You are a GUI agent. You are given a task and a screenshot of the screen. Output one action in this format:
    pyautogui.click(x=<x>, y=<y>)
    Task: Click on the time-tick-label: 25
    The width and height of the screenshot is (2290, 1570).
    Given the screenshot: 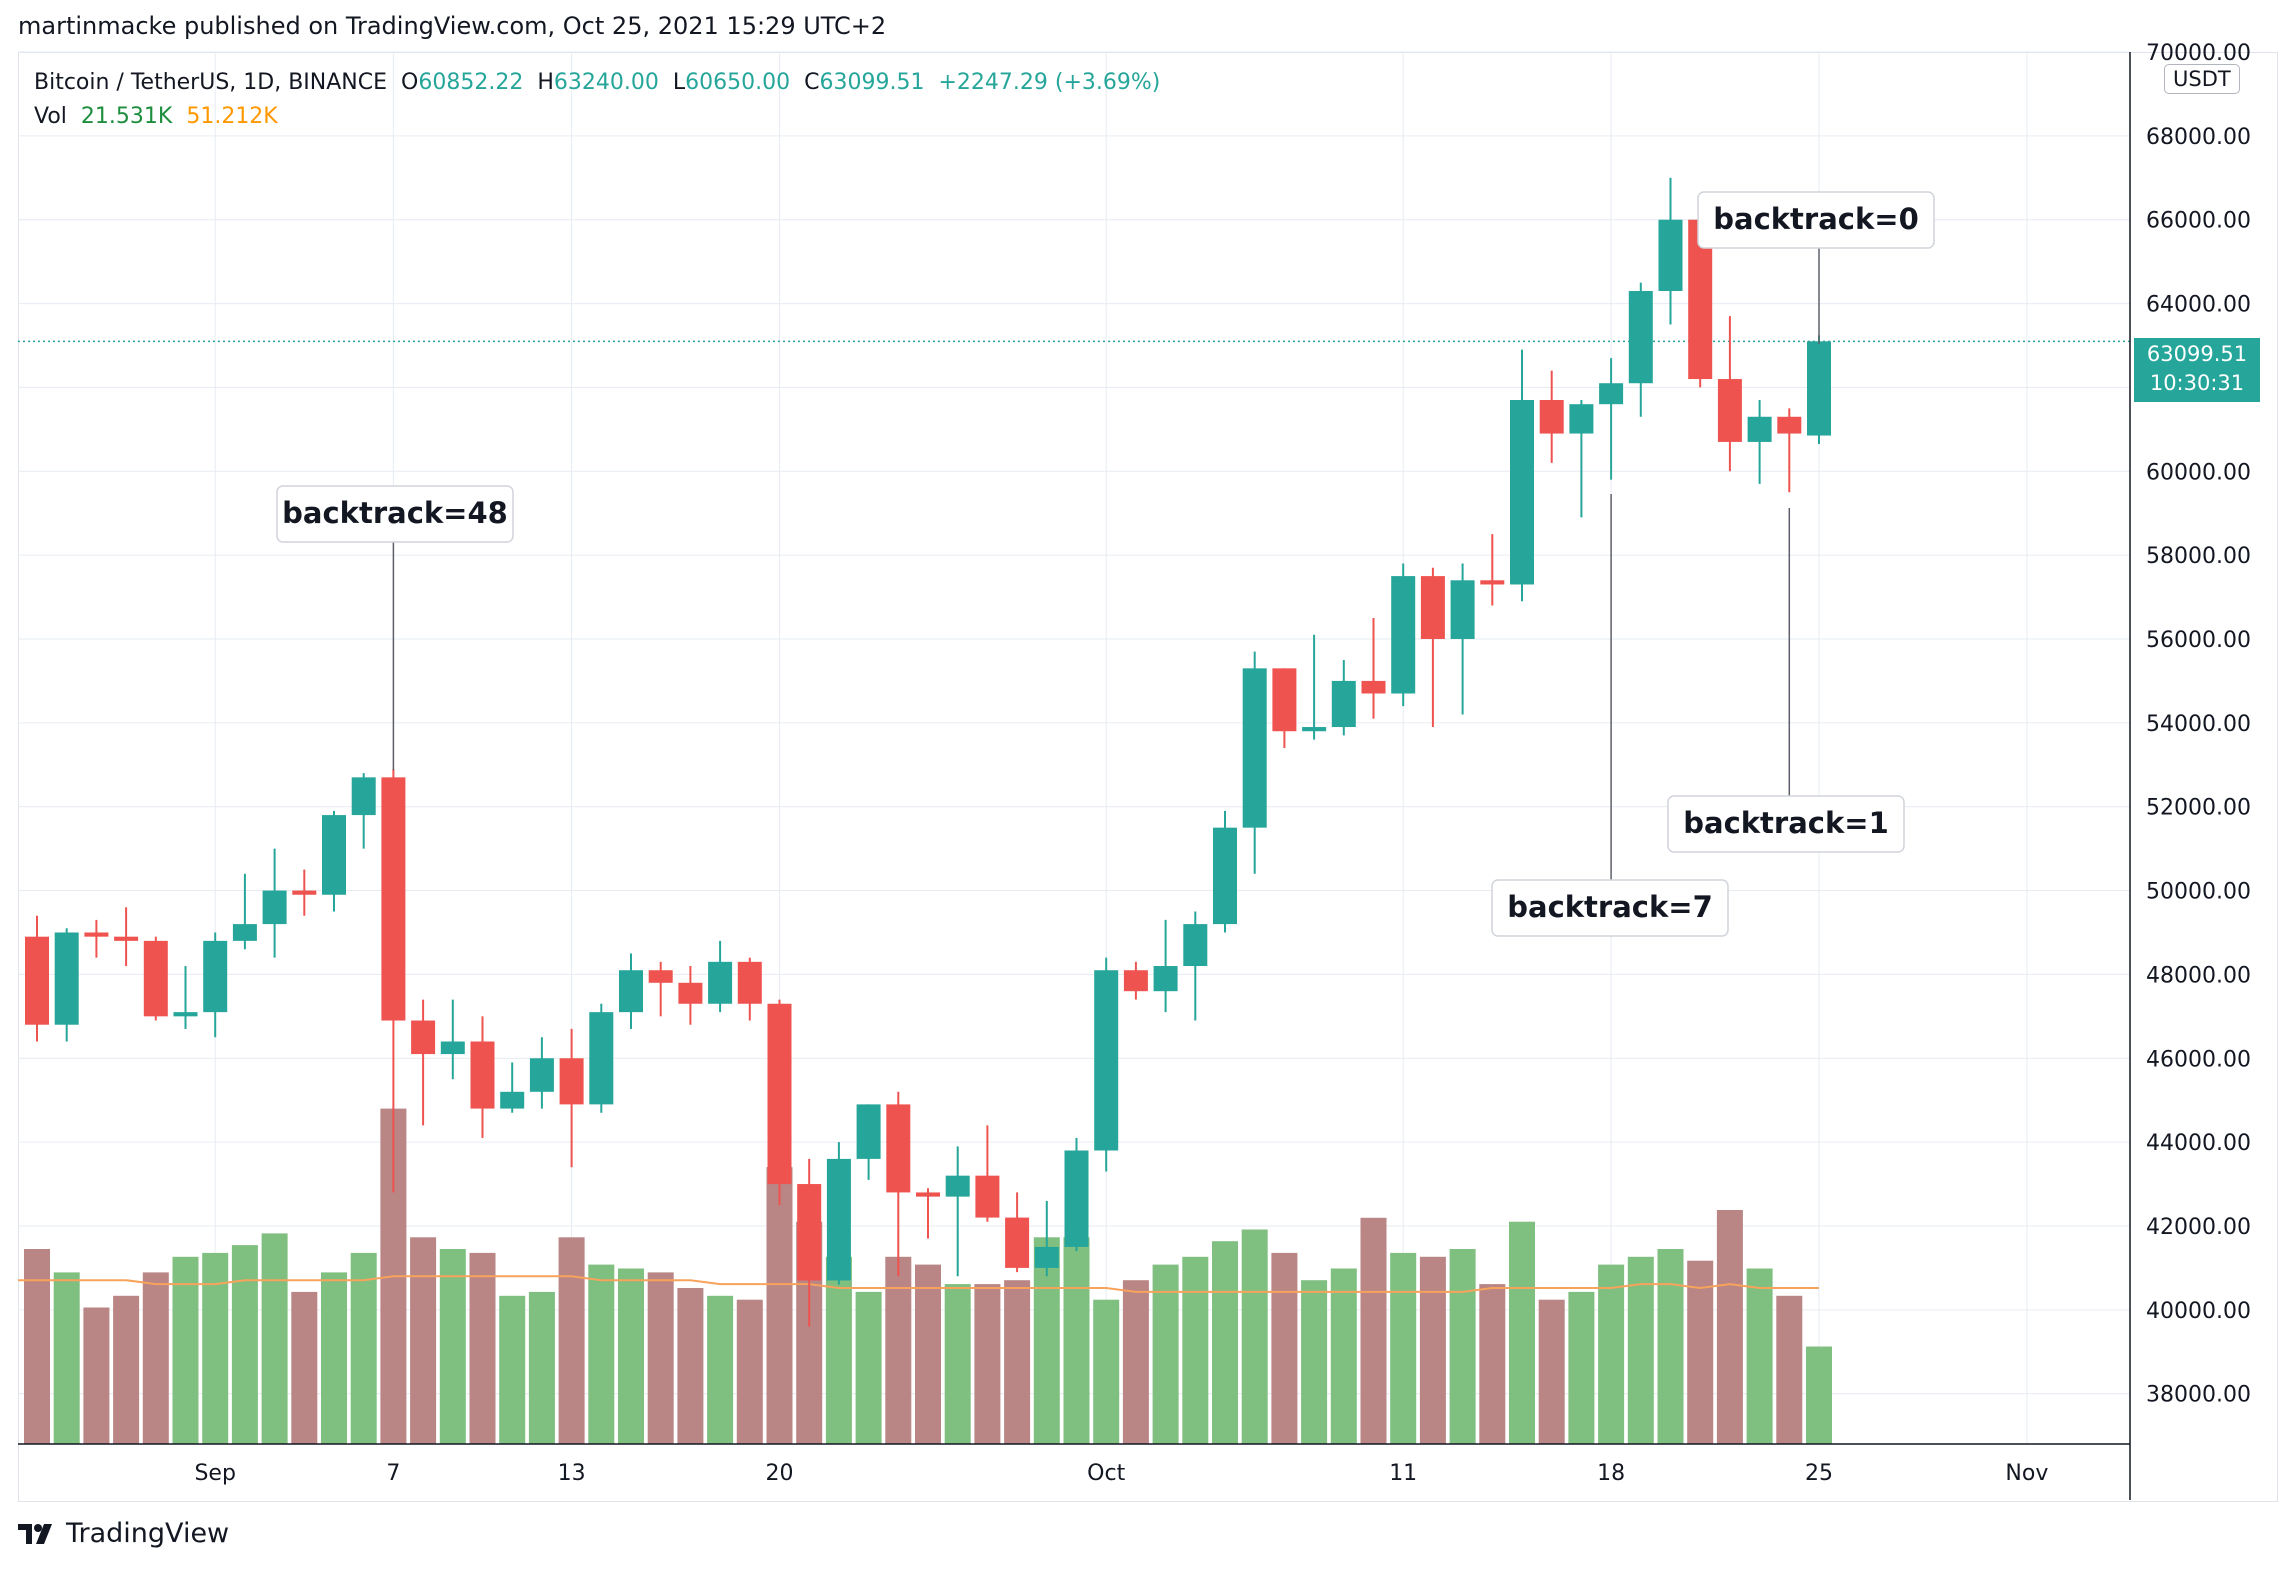 What is the action you would take?
    pyautogui.click(x=1819, y=1473)
    